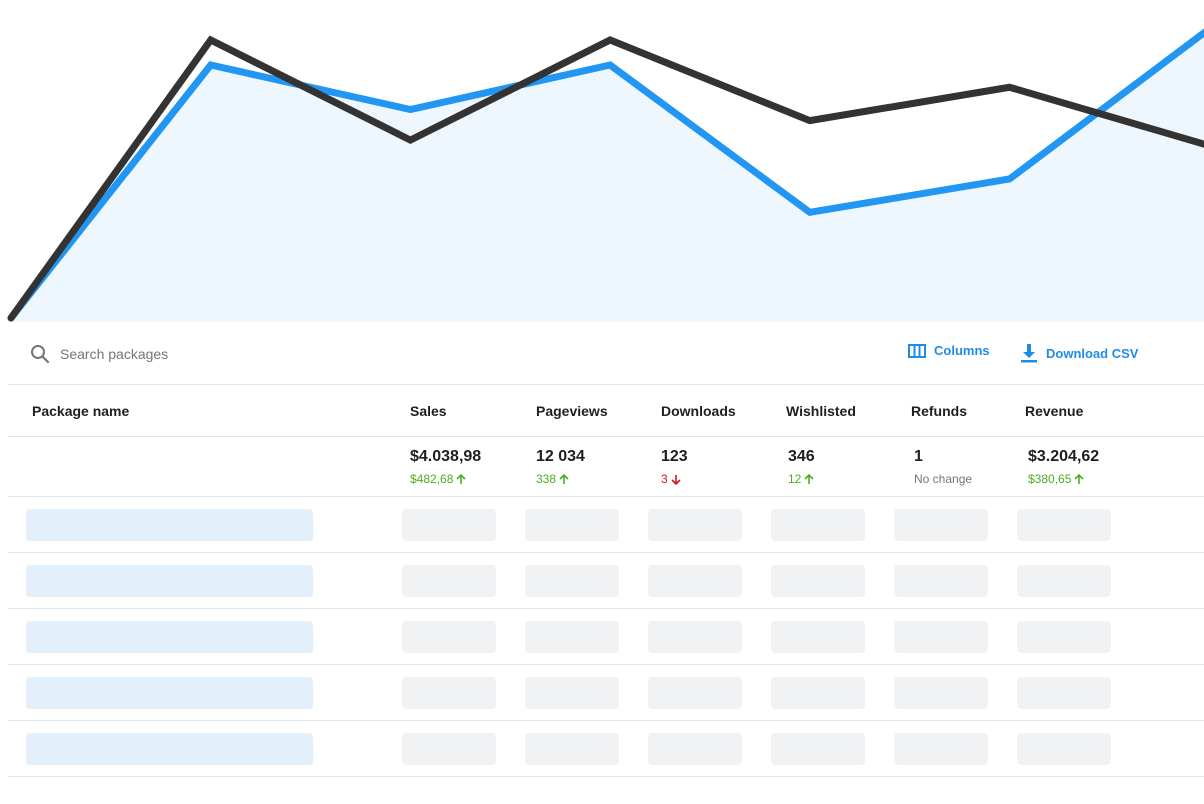 The height and width of the screenshot is (804, 1204). What do you see at coordinates (1063, 479) in the screenshot?
I see `total-revenue-change: $380,65` at bounding box center [1063, 479].